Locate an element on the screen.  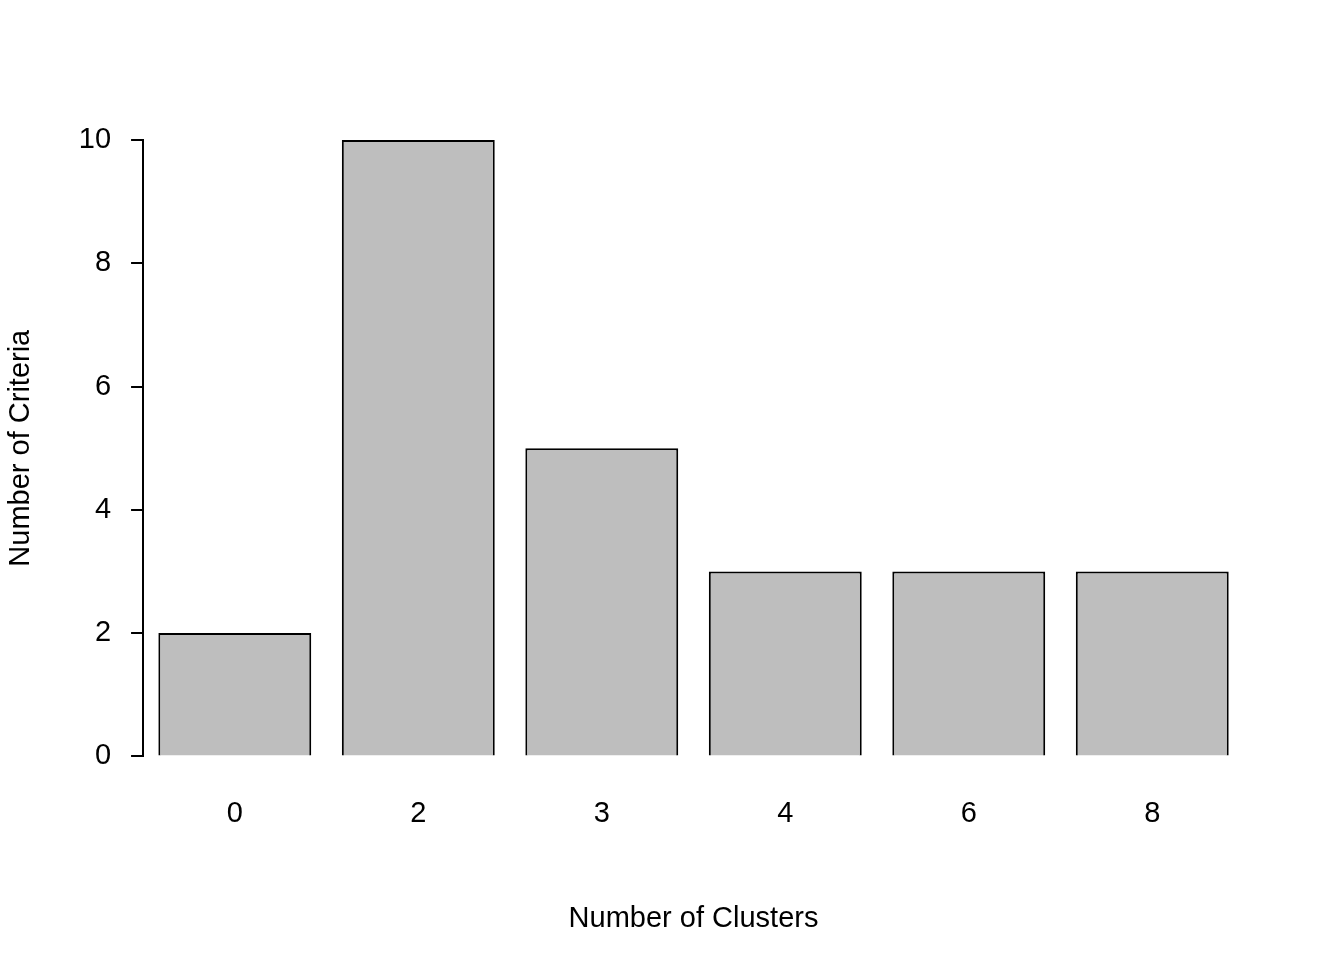
y-tick-label: 6 is located at coordinates (103, 384).